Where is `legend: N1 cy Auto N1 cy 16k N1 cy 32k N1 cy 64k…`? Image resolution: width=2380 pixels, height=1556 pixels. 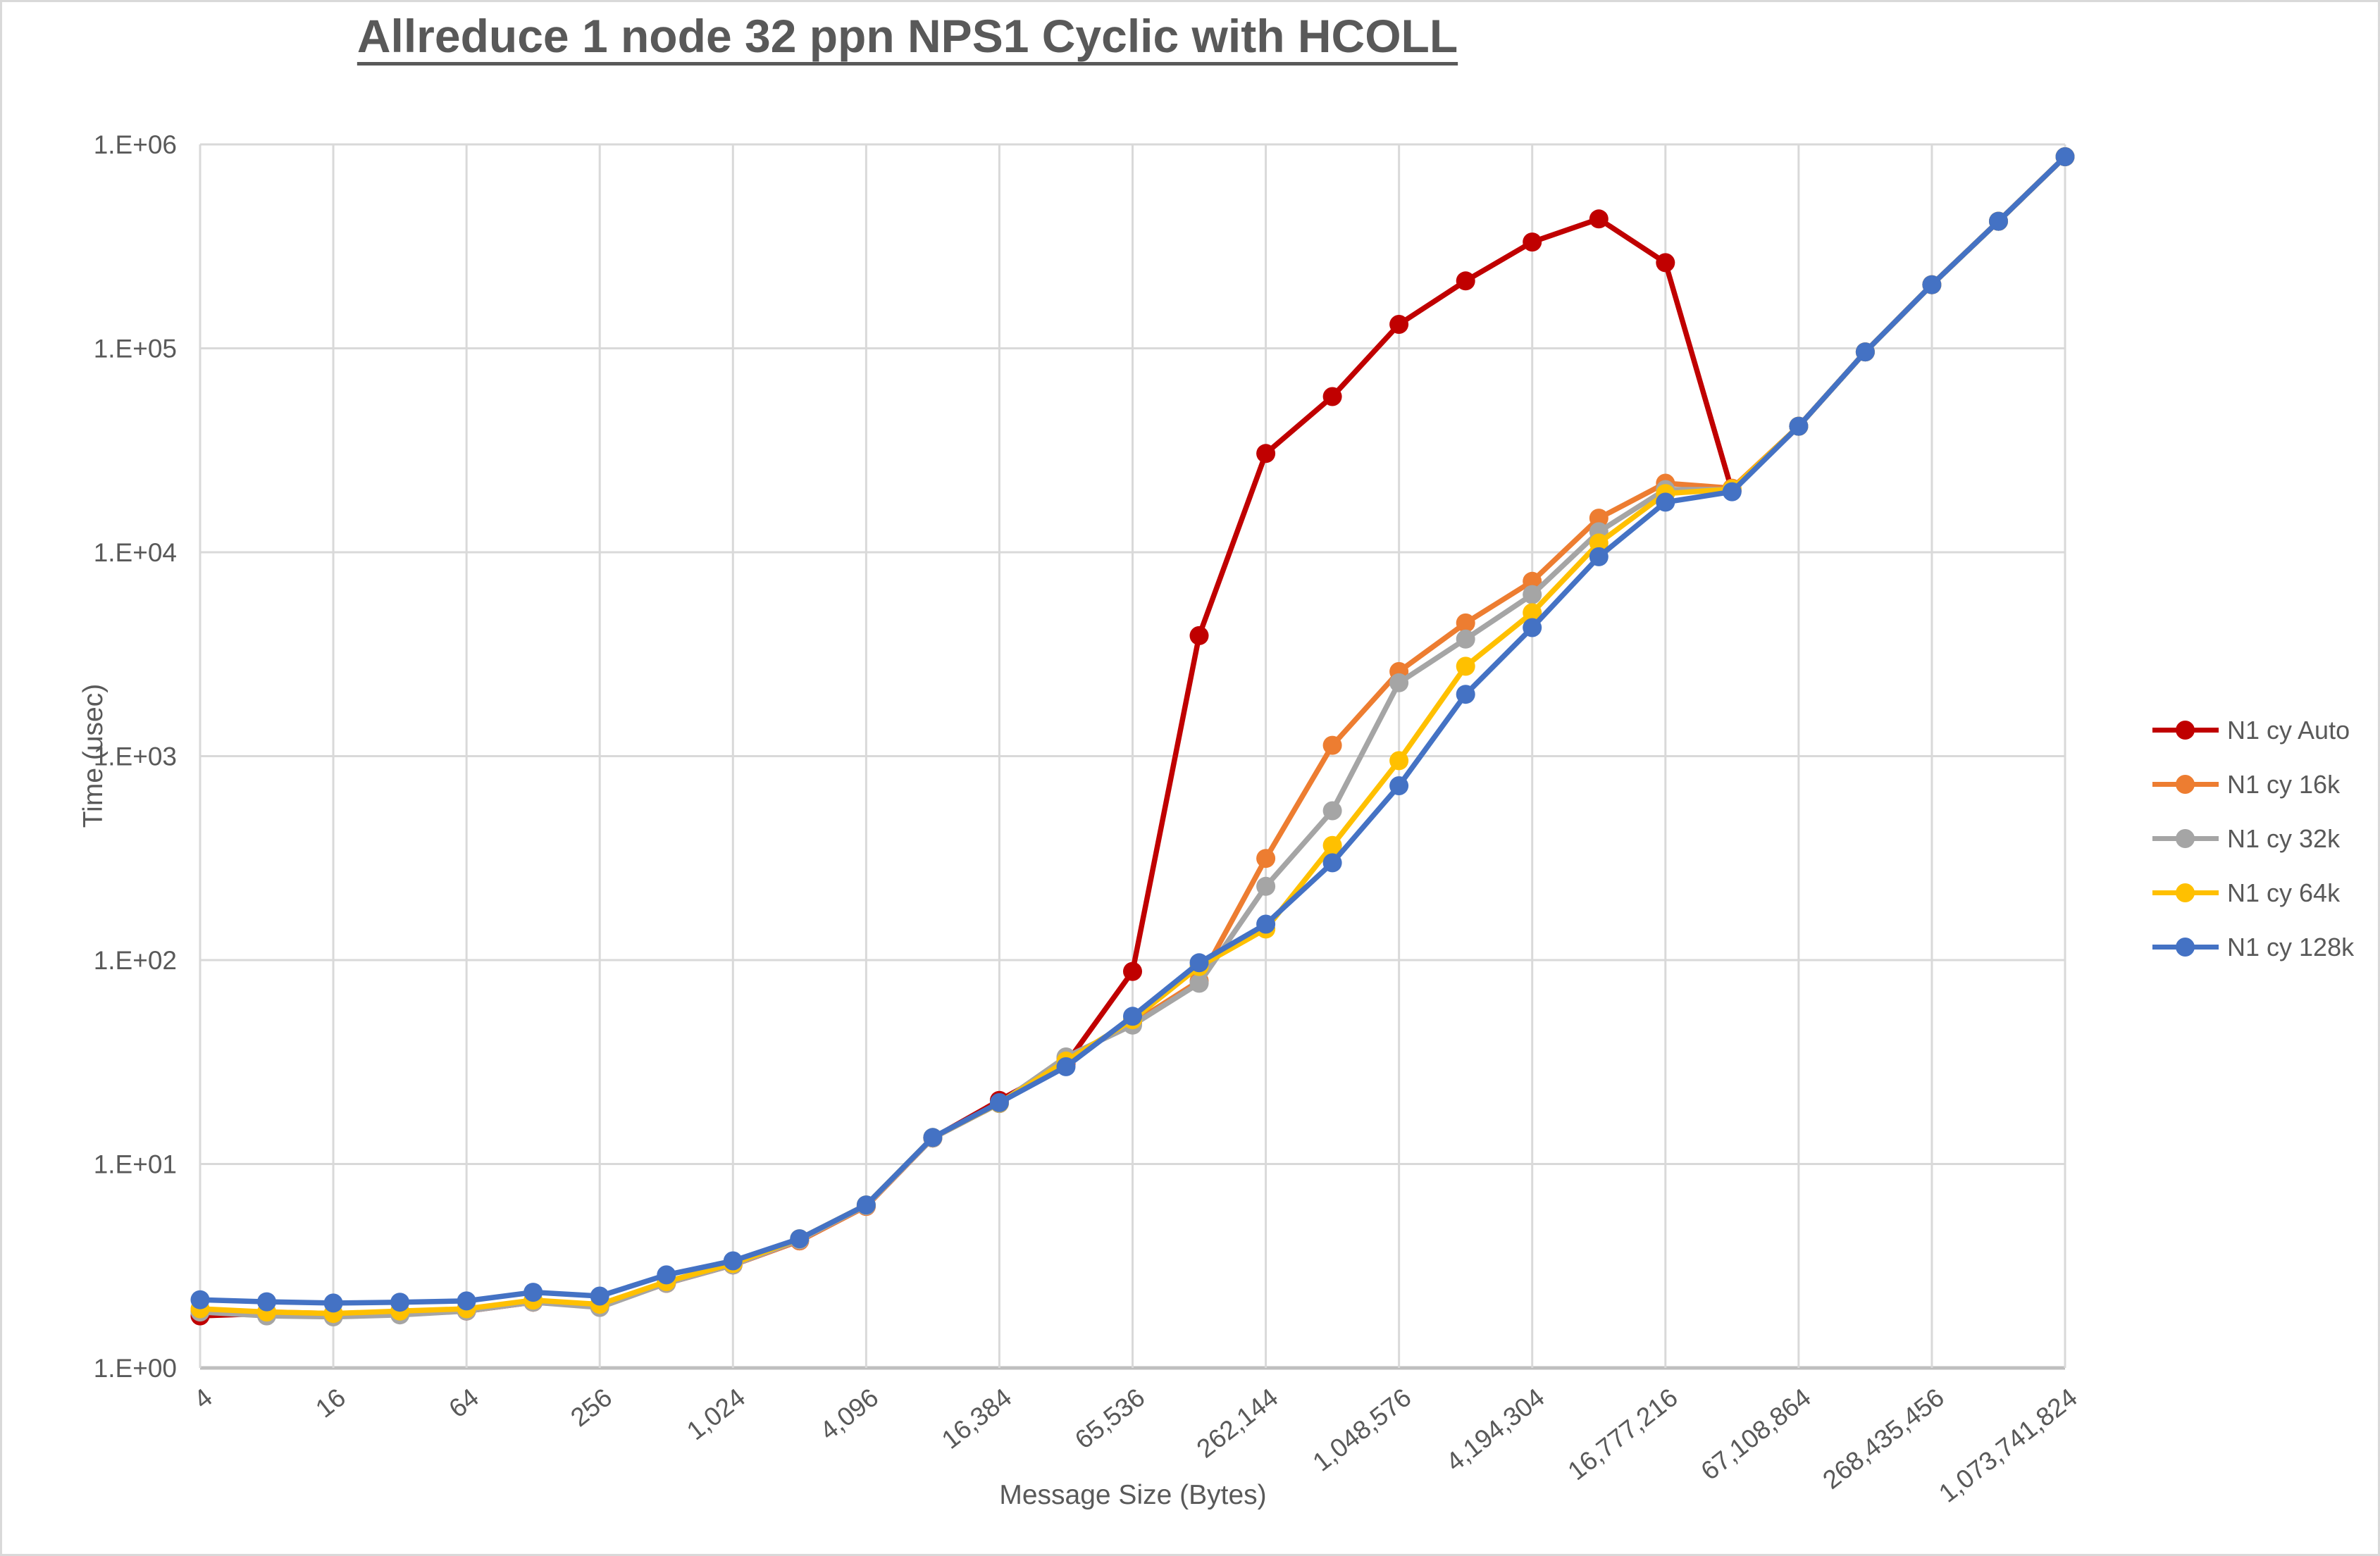
legend: N1 cy Auto N1 cy 16k N1 cy 32k N1 cy 64k… is located at coordinates (2253, 838).